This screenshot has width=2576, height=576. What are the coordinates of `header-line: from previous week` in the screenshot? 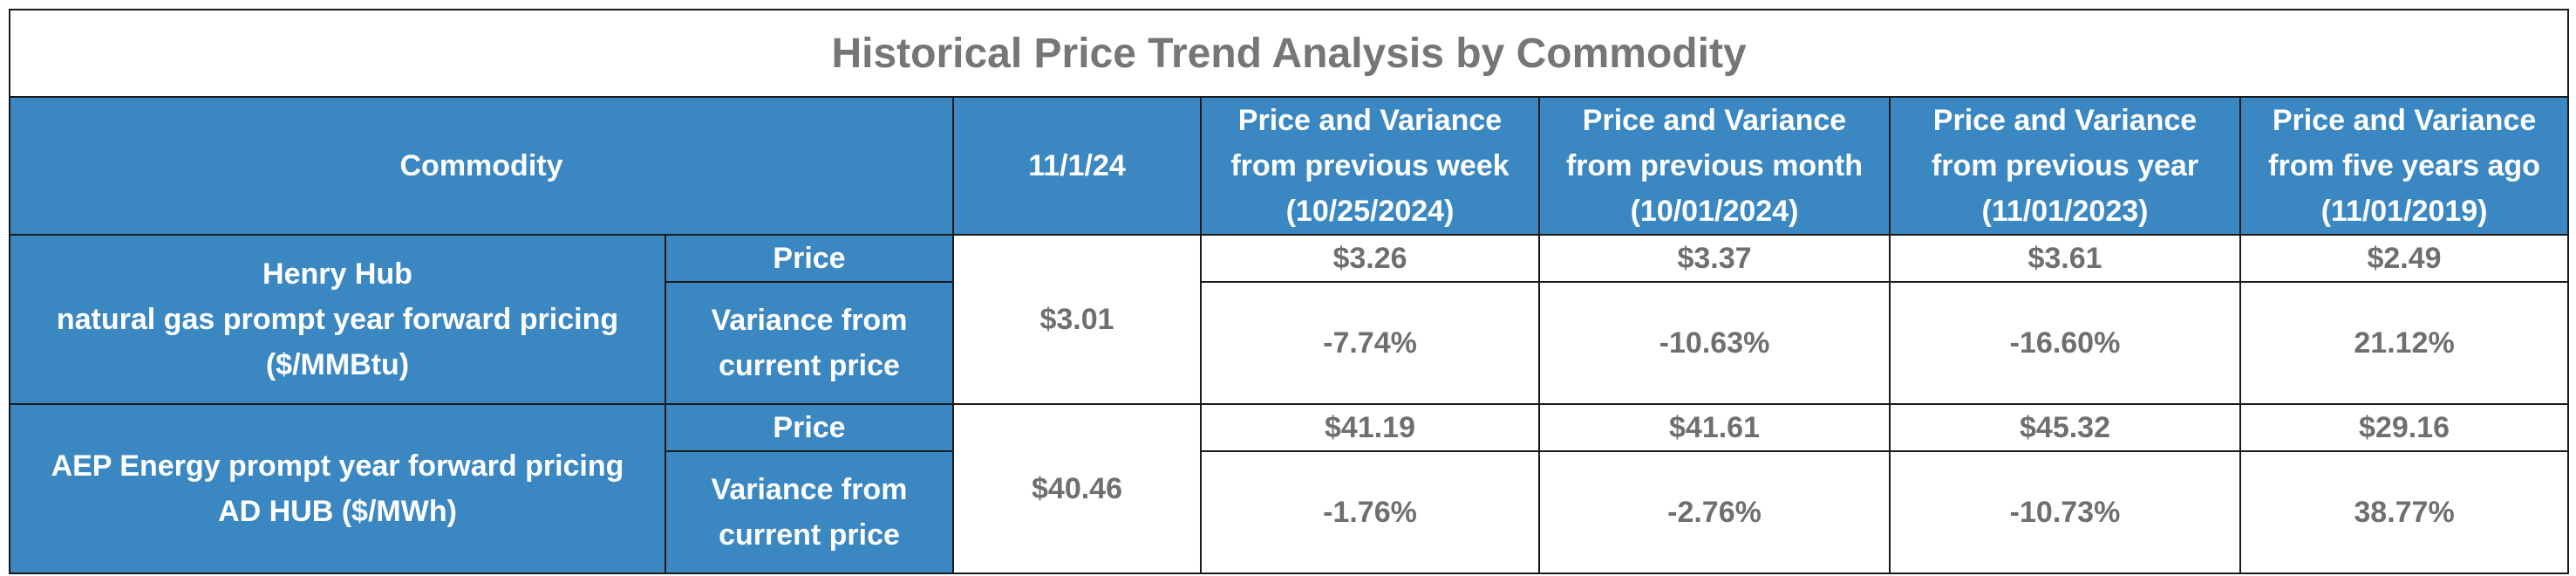 It's located at (1370, 165).